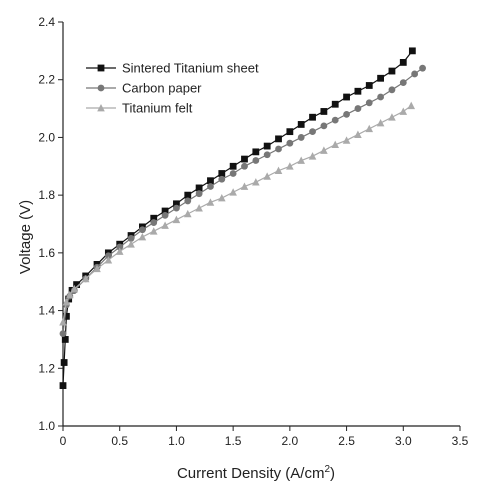 The image size is (500, 500). I want to click on y-tick-label: 2.2, so click(46, 80).